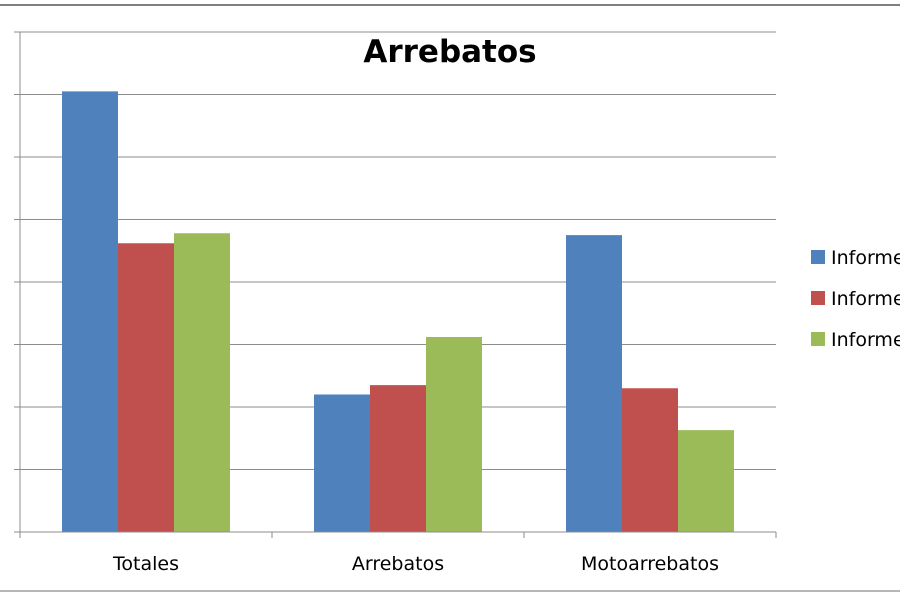  Describe the element at coordinates (17, 282) in the screenshot. I see `axis-ticks` at that location.